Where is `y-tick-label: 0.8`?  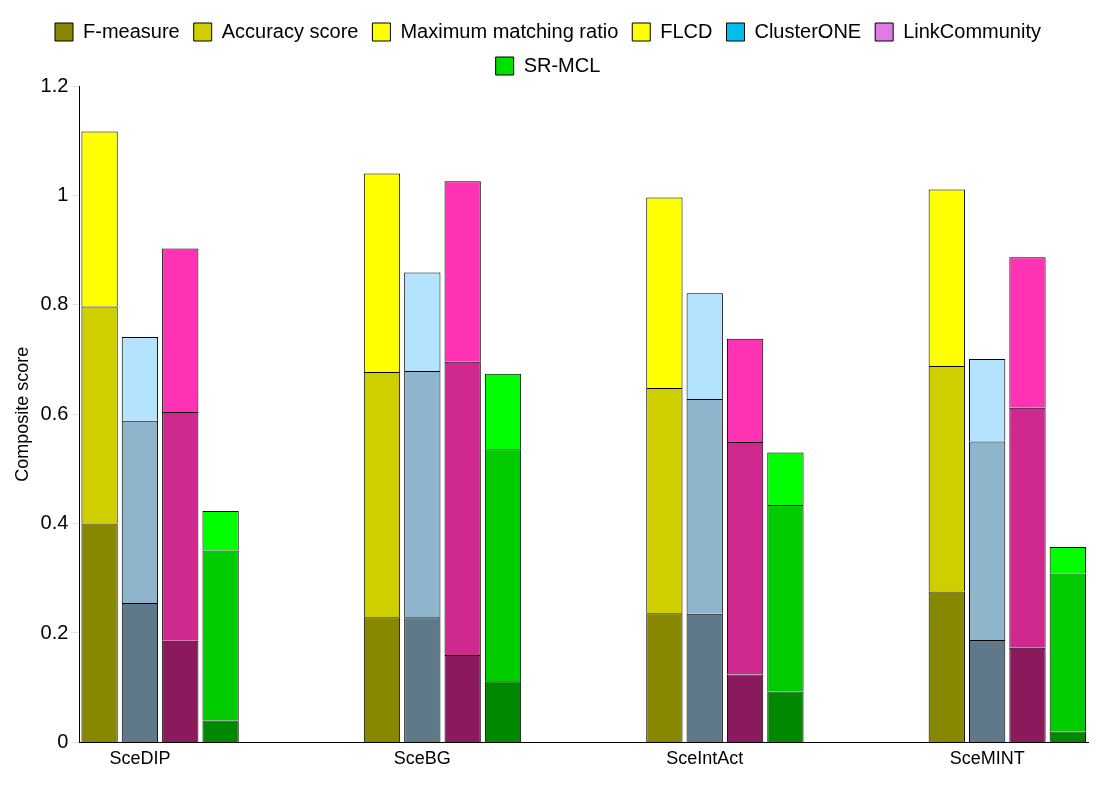 y-tick-label: 0.8 is located at coordinates (54, 303).